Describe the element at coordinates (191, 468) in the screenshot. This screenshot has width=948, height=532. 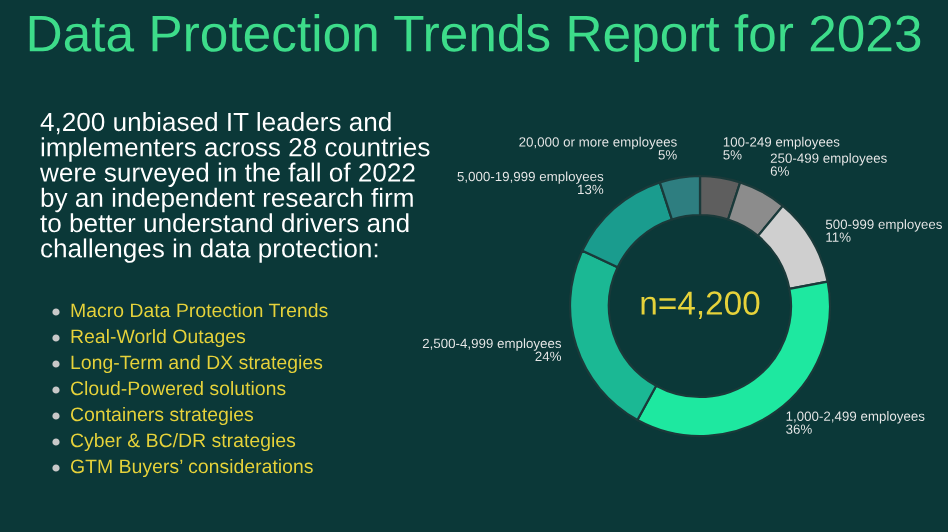
I see `text: GTM Buyers’ considerations` at that location.